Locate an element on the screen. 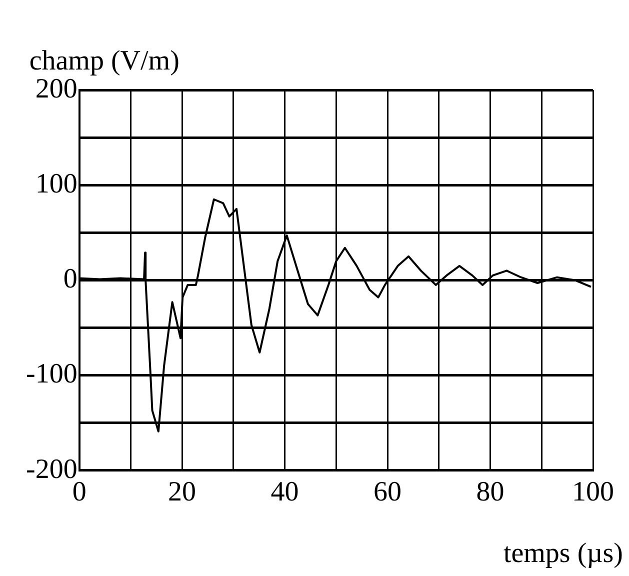 The height and width of the screenshot is (576, 629). x-axis-title: temps (µs) is located at coordinates (563, 553).